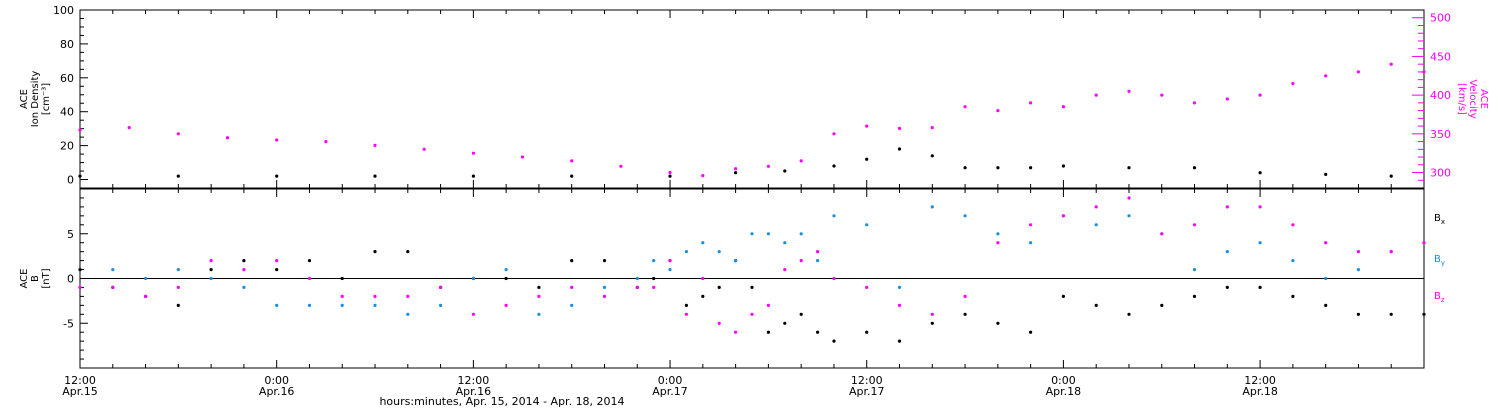 The image size is (1500, 410). Describe the element at coordinates (67, 112) in the screenshot. I see `density-tick-label: 40` at that location.